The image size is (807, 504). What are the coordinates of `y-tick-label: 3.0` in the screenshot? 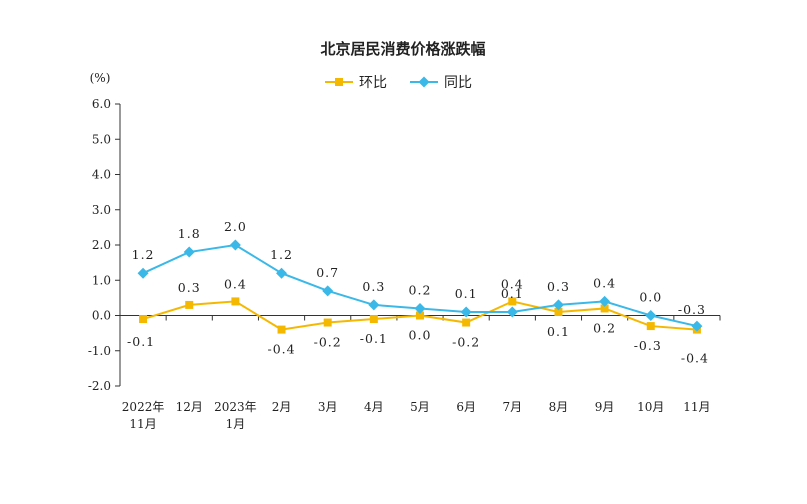 It's located at (101, 210).